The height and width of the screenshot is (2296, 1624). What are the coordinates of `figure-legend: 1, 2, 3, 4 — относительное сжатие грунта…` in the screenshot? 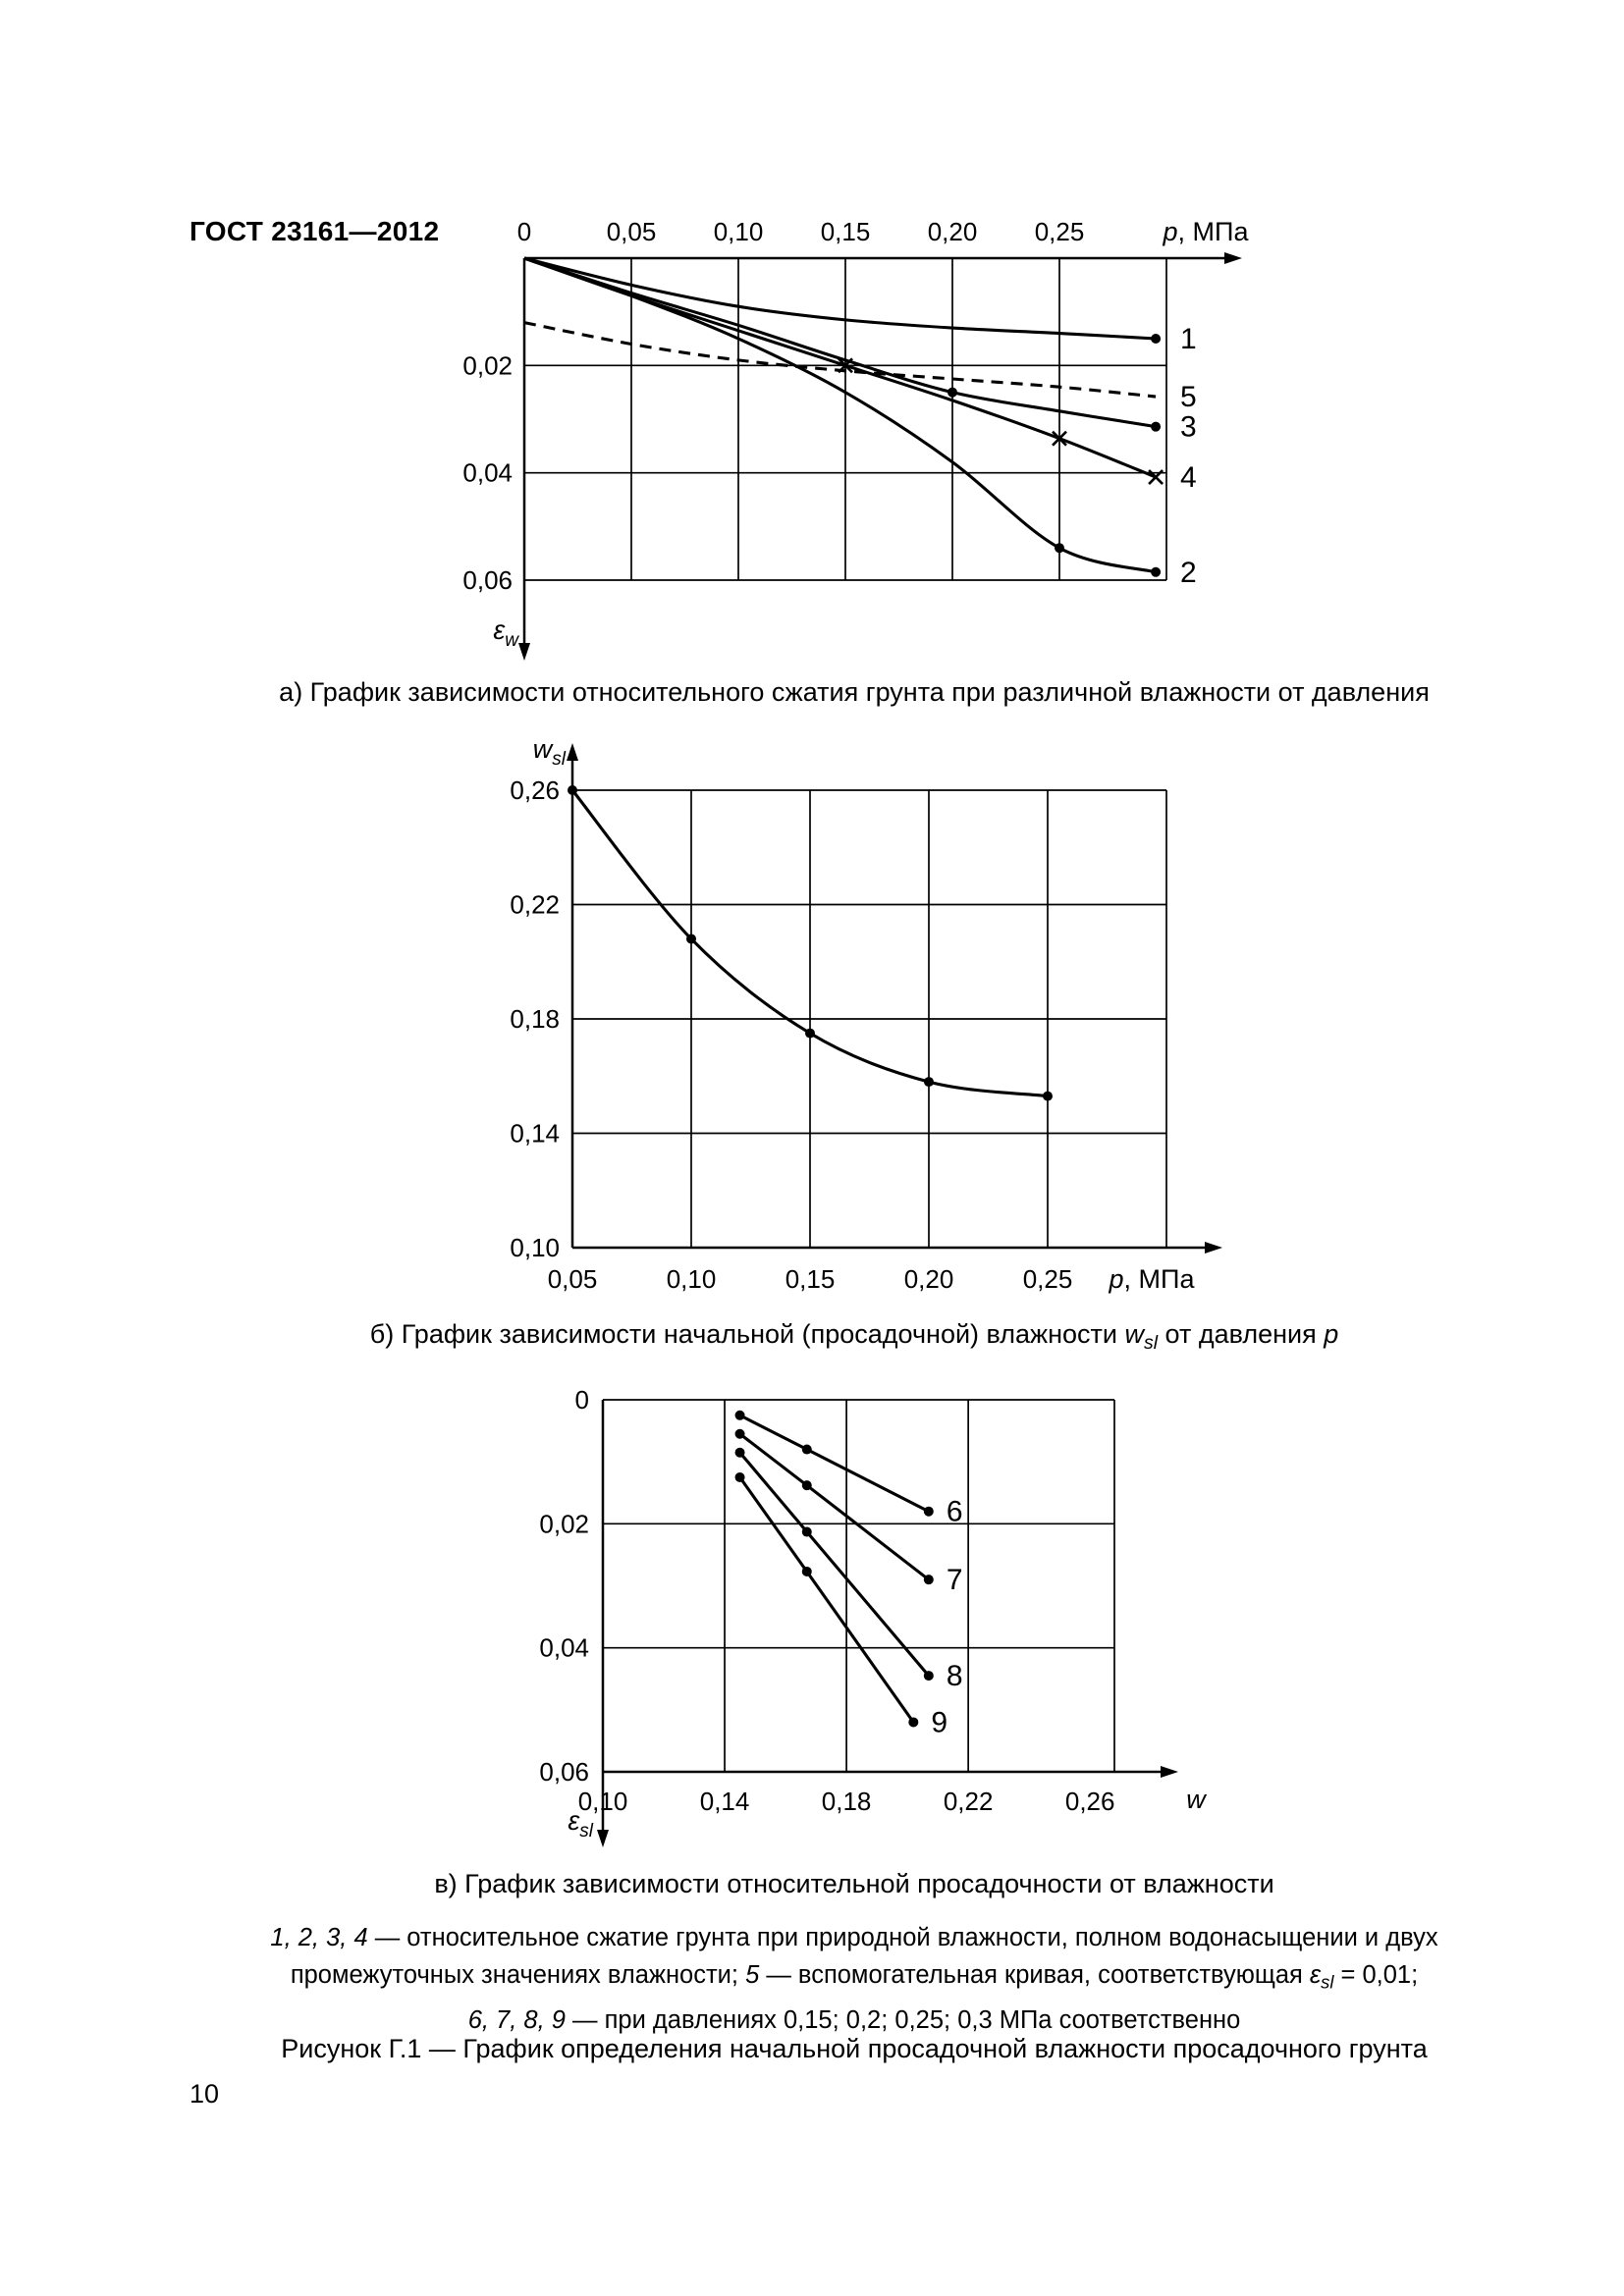 It's located at (854, 1979).